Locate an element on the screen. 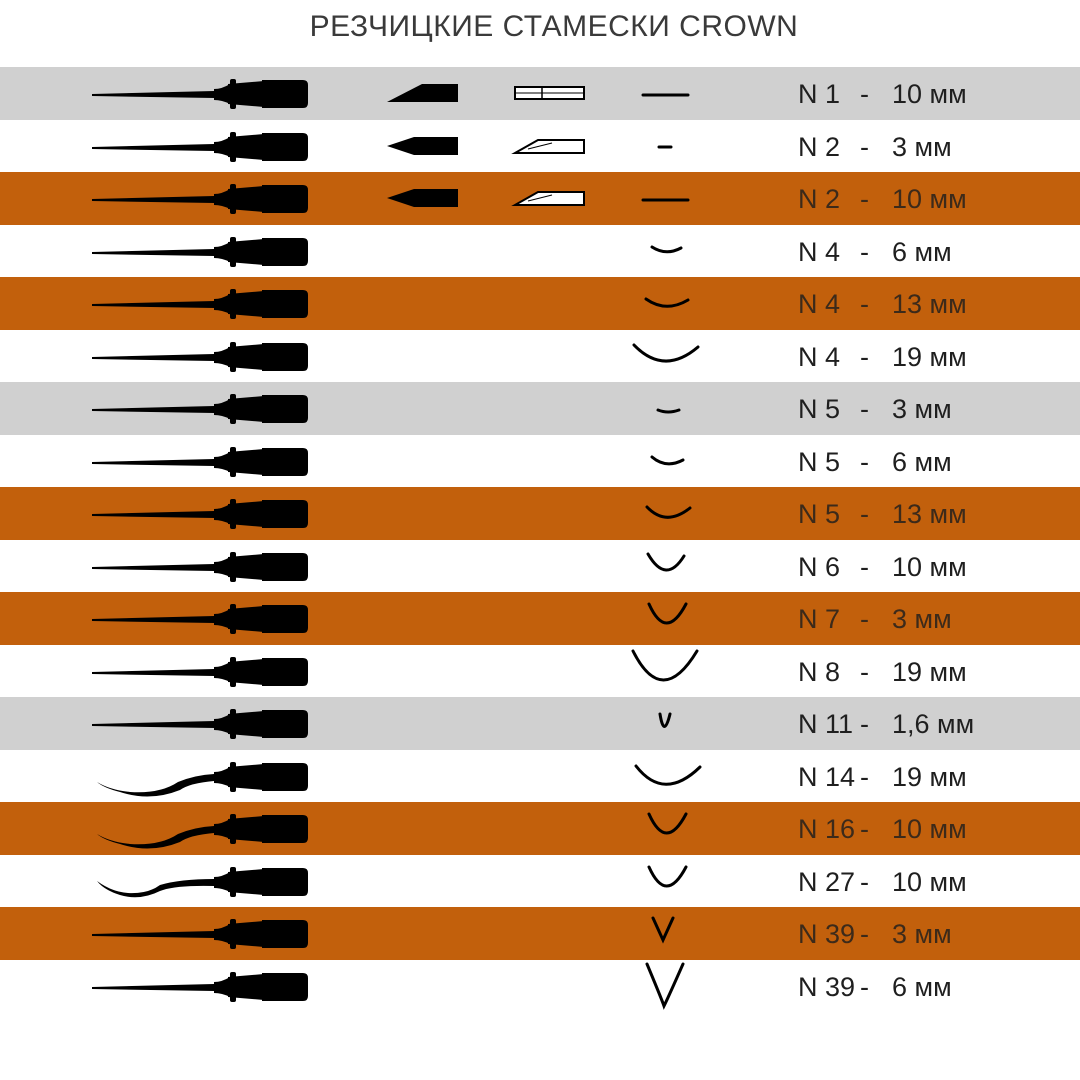 This screenshot has height=1080, width=1080. table-row: N 27-10 мм is located at coordinates (540, 880).